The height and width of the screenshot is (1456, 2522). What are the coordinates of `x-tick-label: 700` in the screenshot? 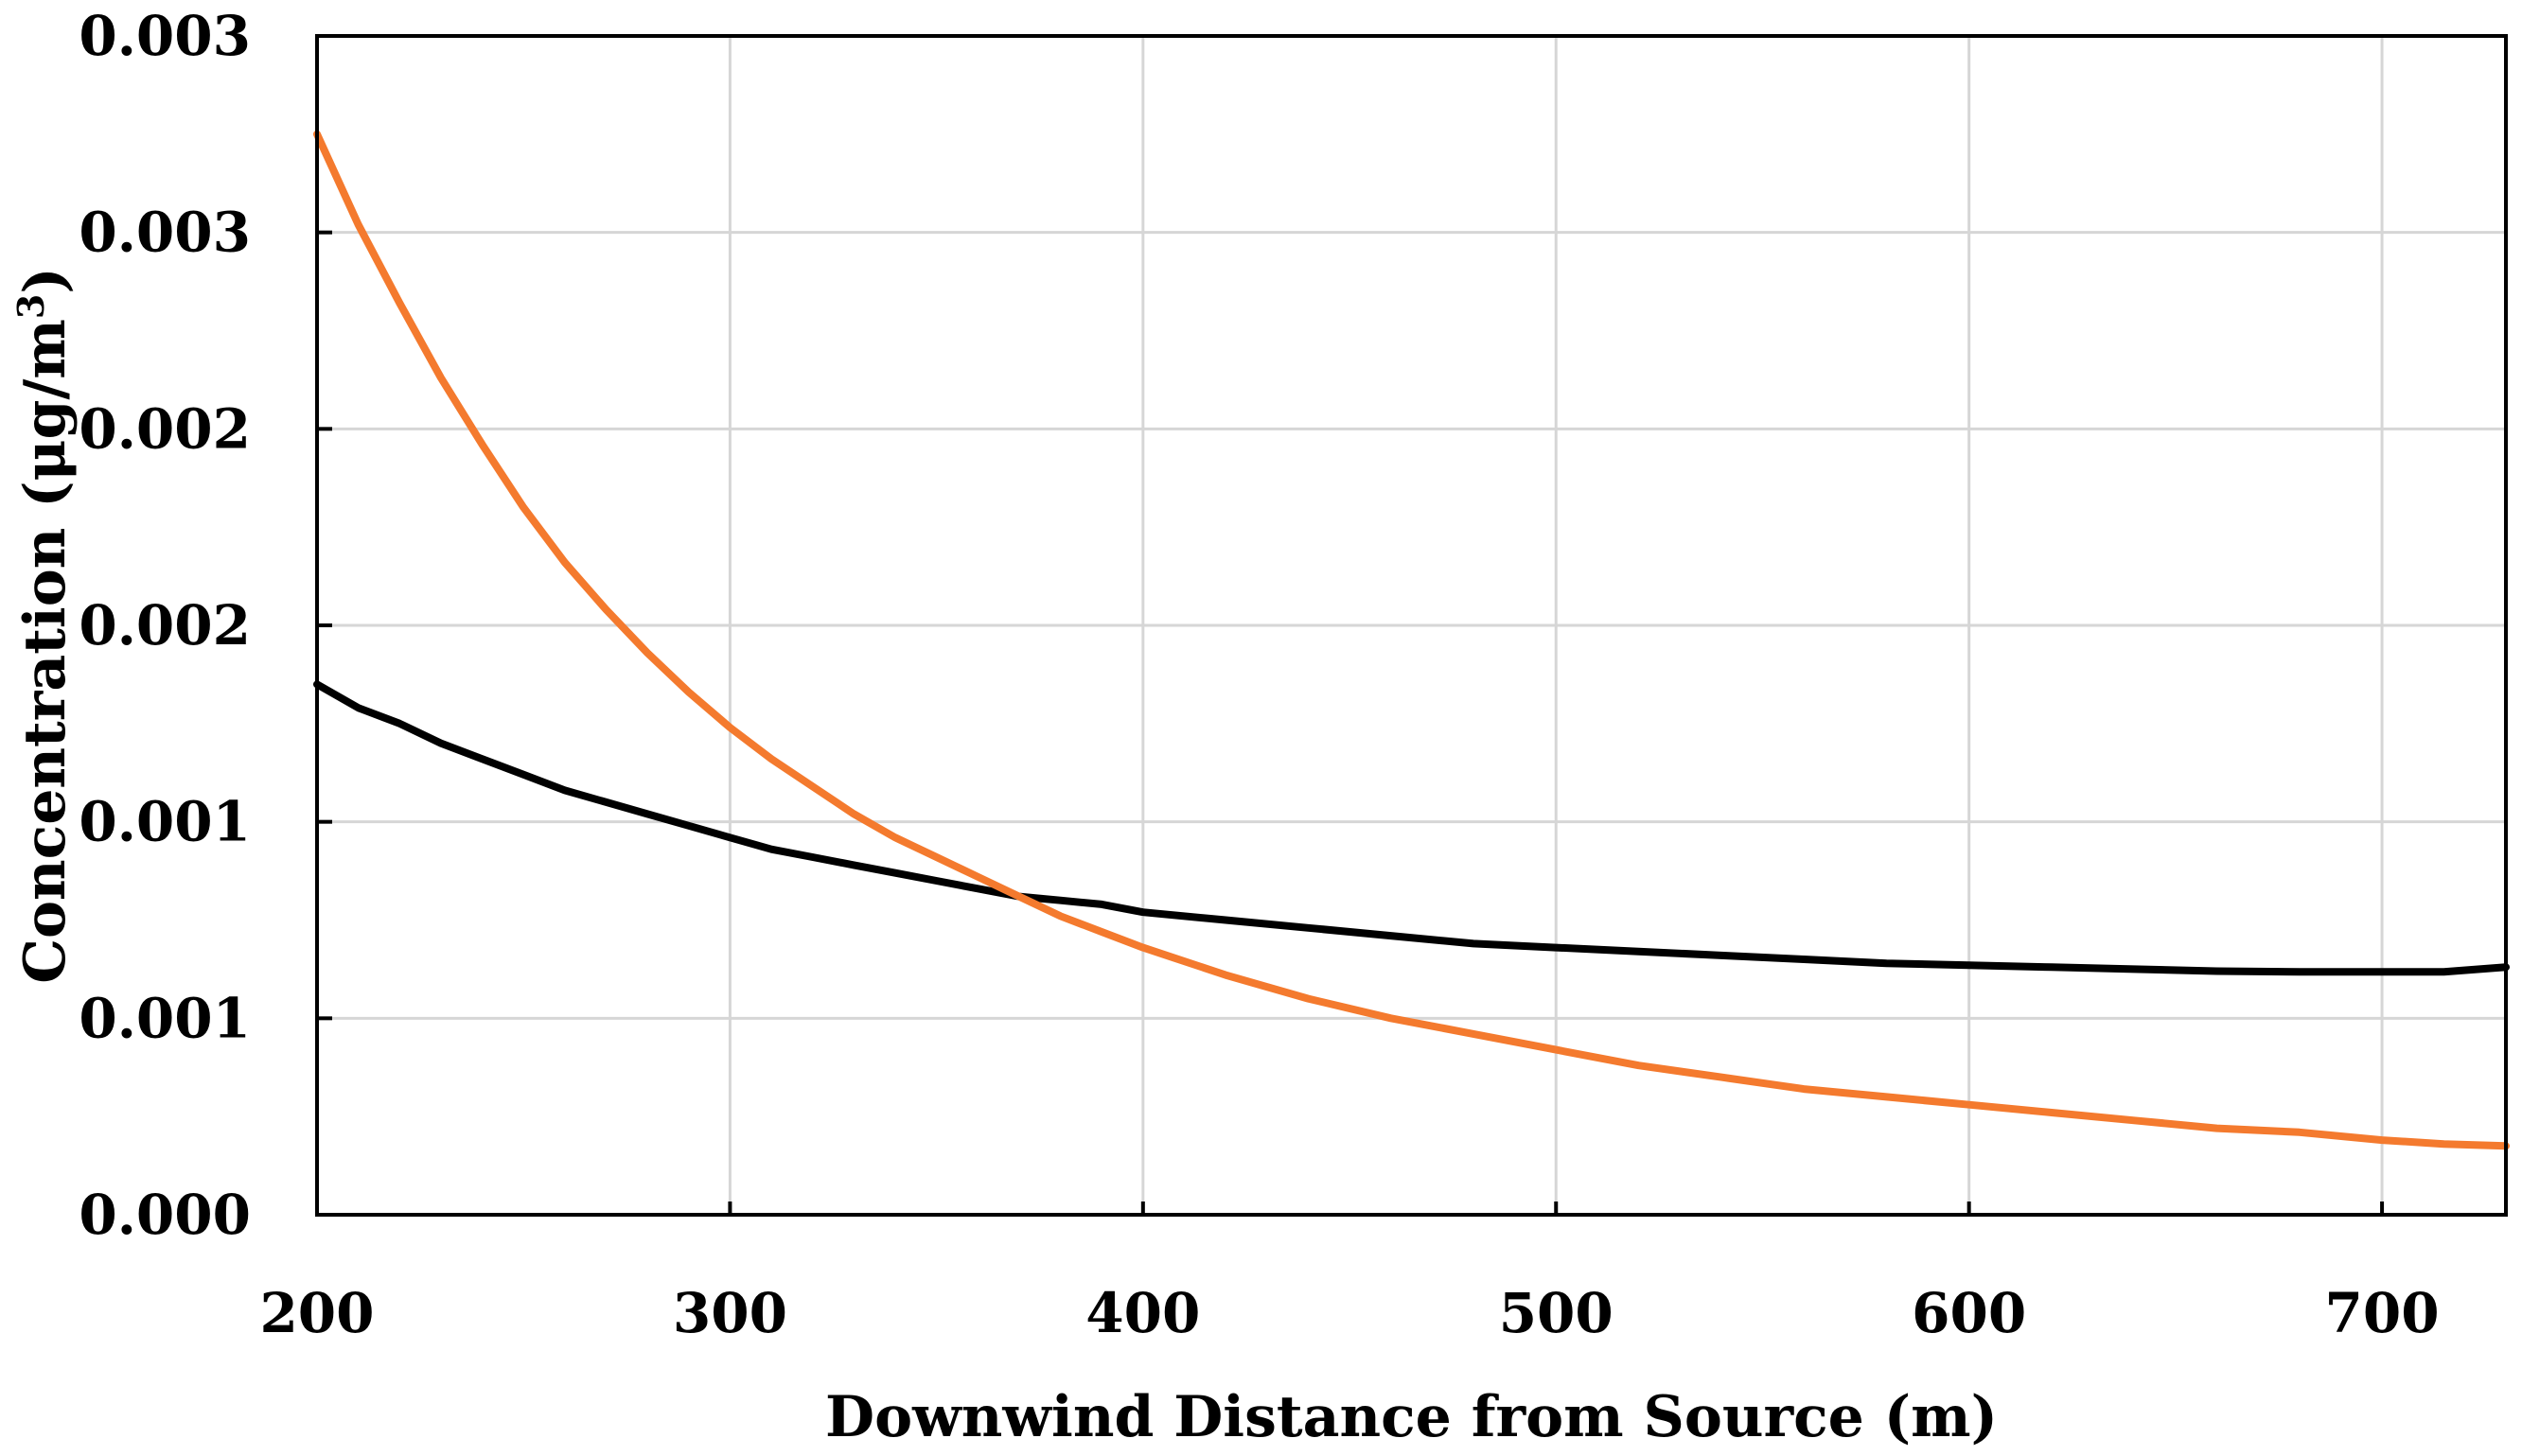 It's located at (2382, 1313).